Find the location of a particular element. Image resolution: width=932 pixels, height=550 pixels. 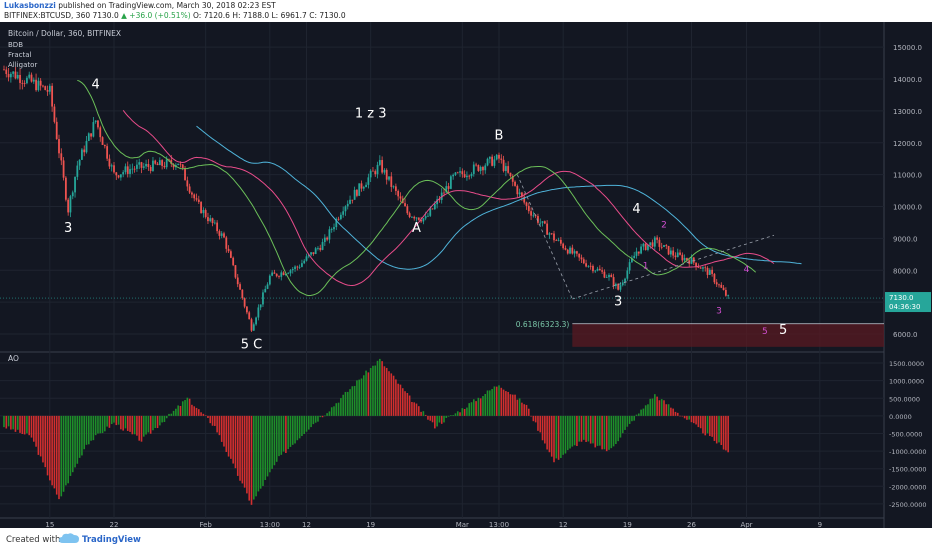

legend-indicator-bdb: BDB is located at coordinates (15, 45).